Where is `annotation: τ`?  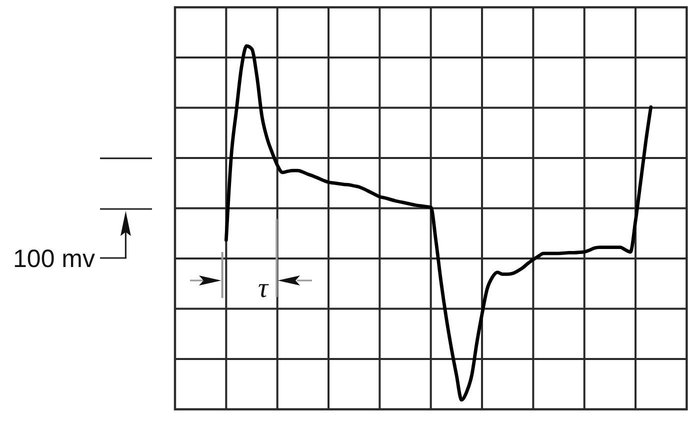 annotation: τ is located at coordinates (263, 288).